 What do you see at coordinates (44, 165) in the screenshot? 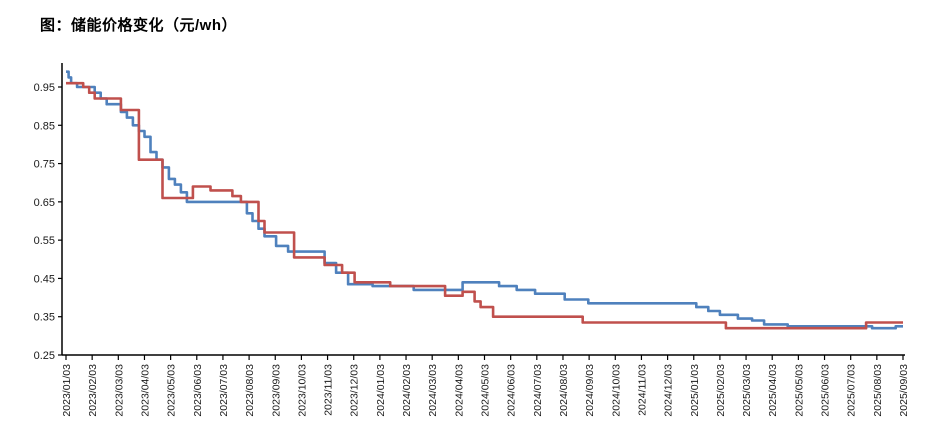
I see `y-tick-label: 0.75` at bounding box center [44, 165].